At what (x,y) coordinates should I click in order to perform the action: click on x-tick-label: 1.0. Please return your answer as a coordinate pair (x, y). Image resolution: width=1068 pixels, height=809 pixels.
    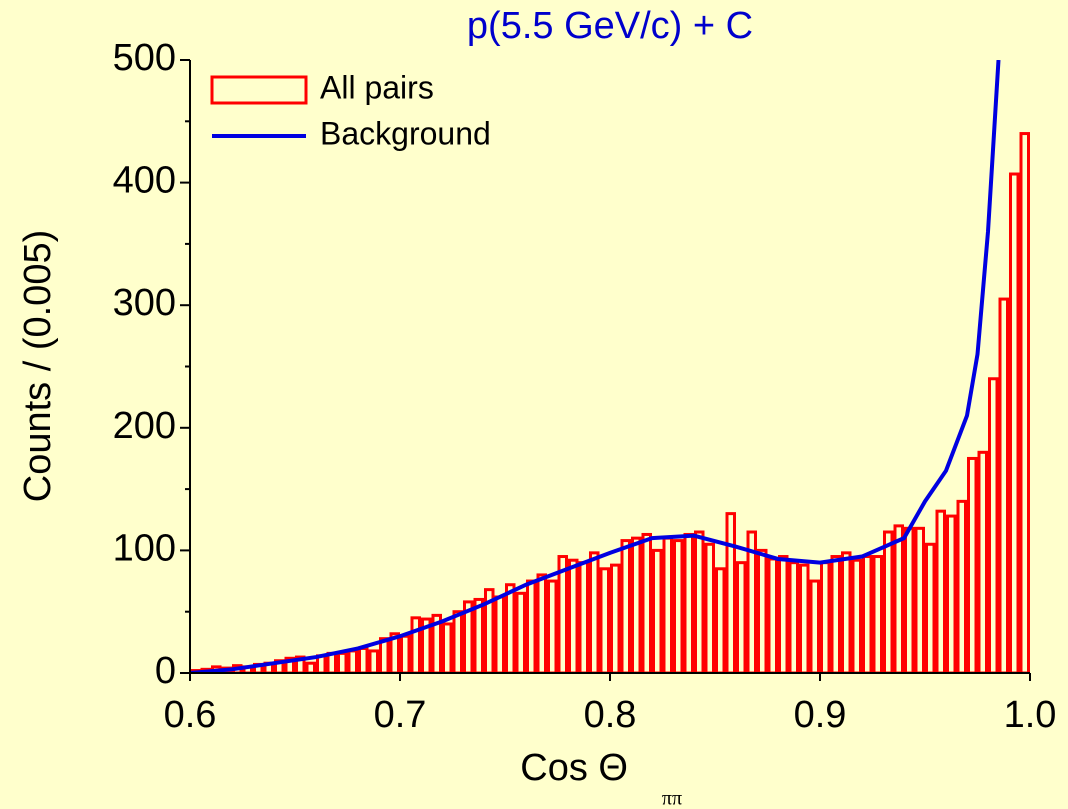
    Looking at the image, I should click on (1030, 715).